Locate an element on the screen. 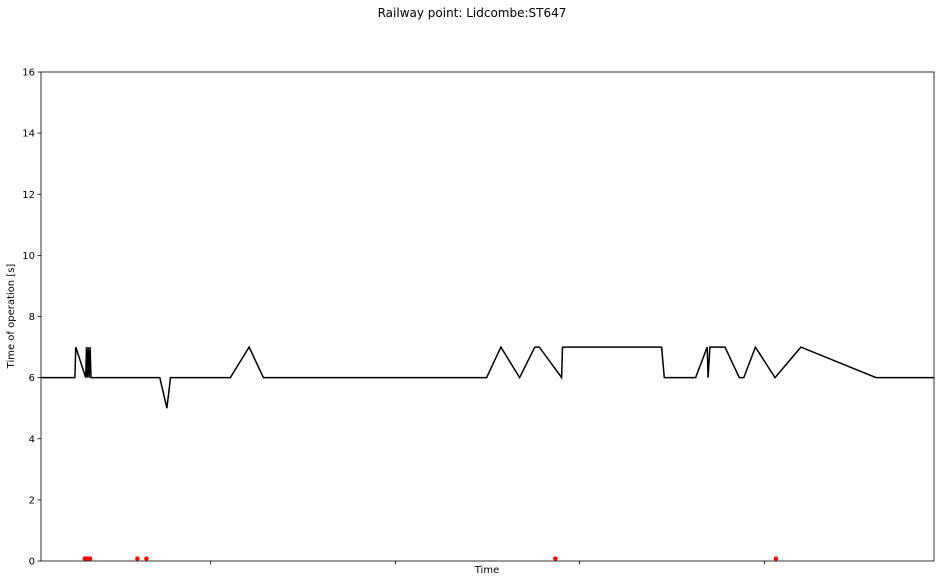 Image resolution: width=944 pixels, height=582 pixels. y-tick-label: 0 is located at coordinates (32, 562).